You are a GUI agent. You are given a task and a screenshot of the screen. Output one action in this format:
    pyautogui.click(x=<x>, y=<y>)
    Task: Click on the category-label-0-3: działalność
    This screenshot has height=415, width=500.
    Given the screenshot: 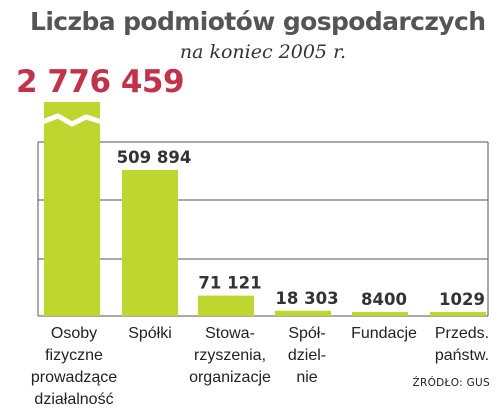 What is the action you would take?
    pyautogui.click(x=73, y=399)
    